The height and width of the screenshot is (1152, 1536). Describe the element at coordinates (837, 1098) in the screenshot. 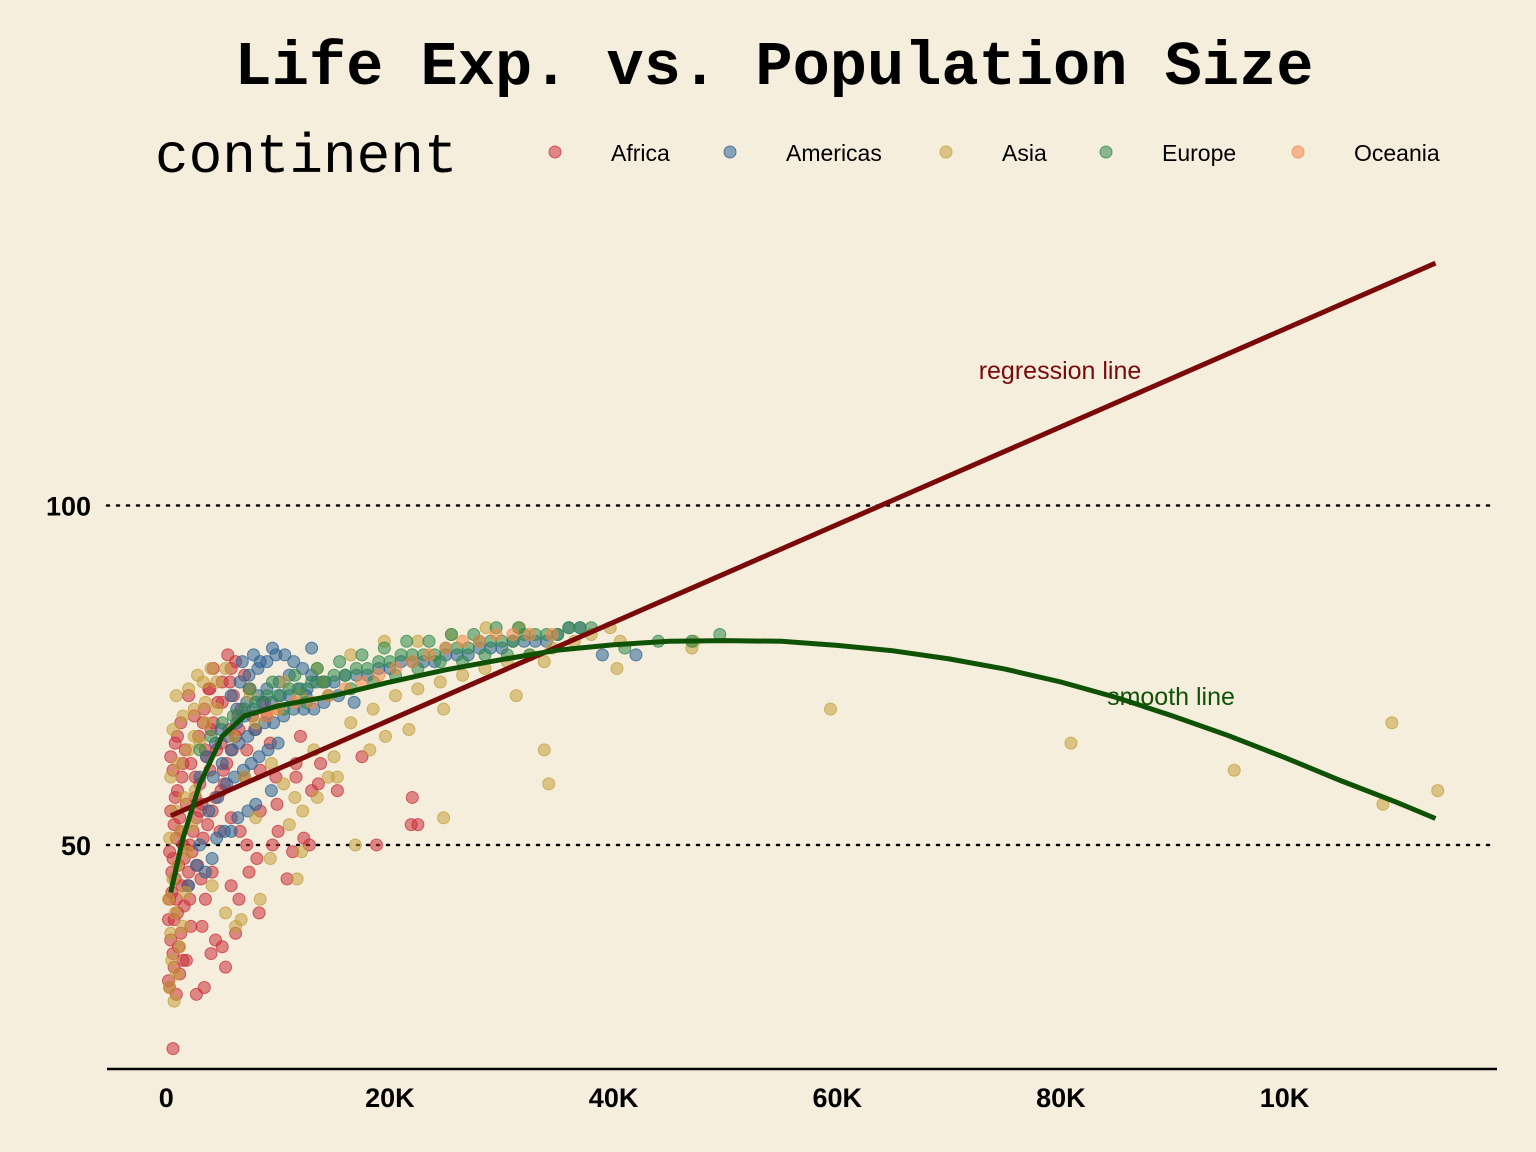

I see `x-tick-label: 60K` at that location.